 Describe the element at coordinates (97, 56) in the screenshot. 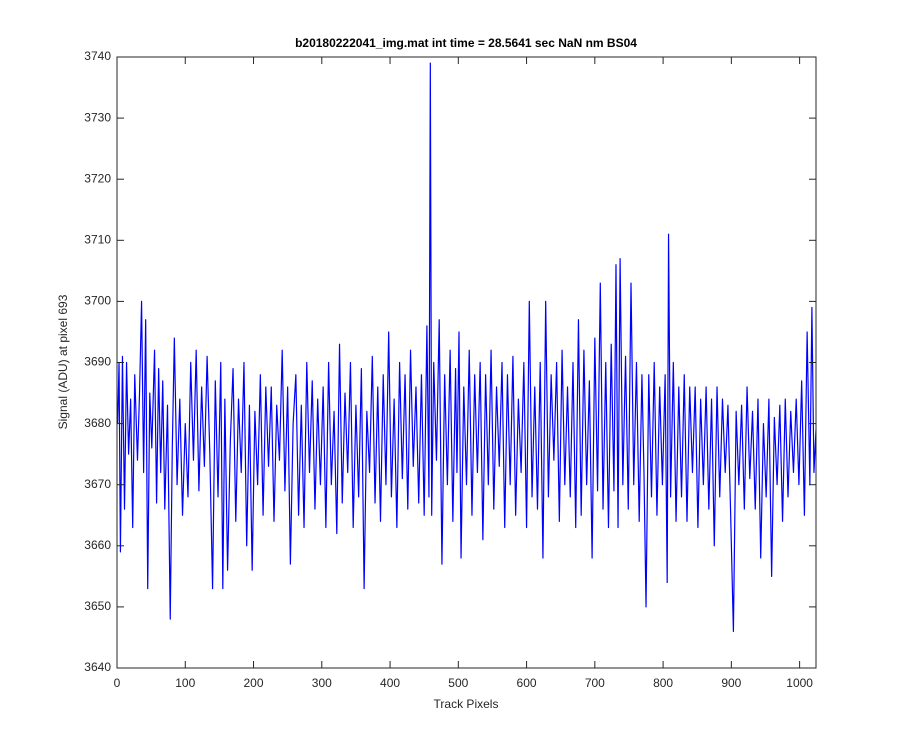

I see `y-tick-label: 3740` at that location.